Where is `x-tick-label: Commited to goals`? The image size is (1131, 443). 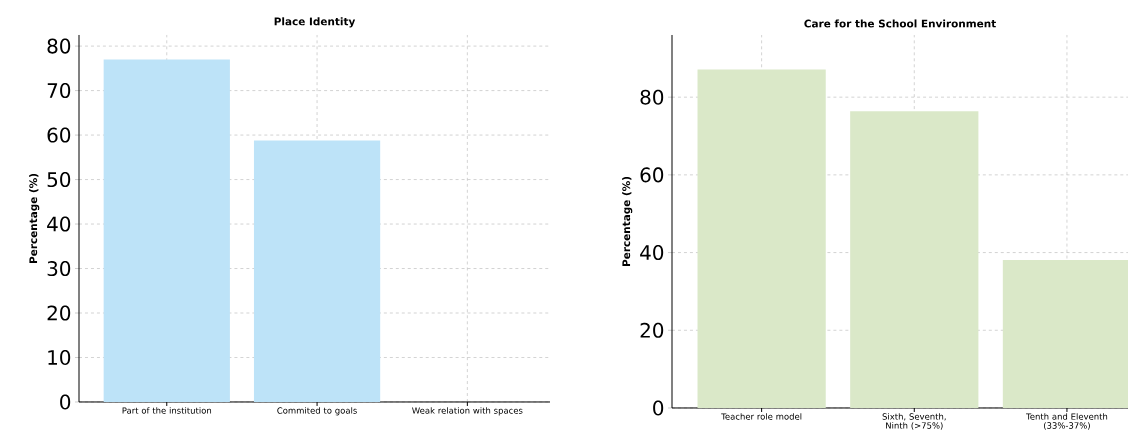 x-tick-label: Commited to goals is located at coordinates (317, 411).